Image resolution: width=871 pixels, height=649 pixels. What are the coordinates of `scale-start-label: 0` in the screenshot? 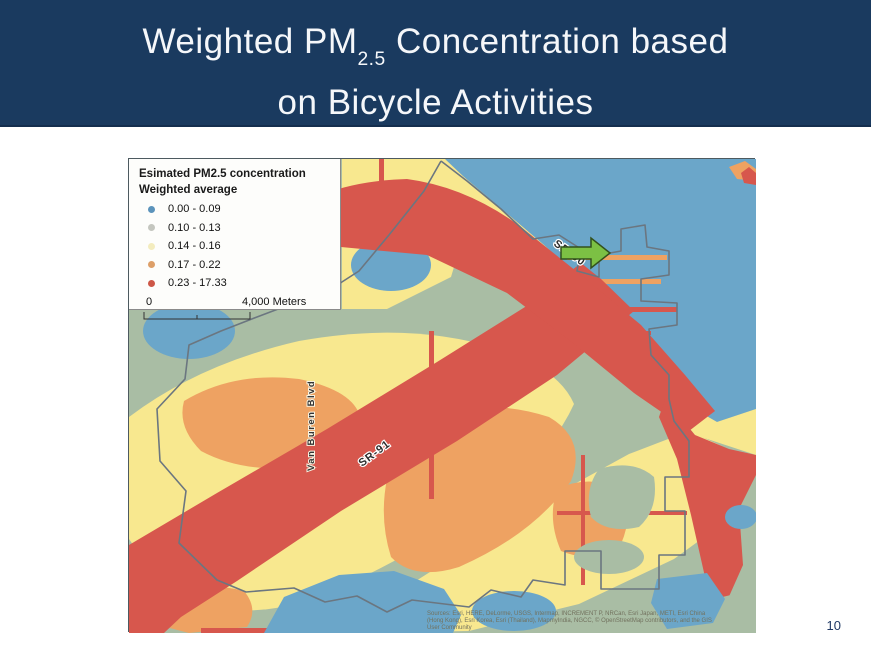 It's located at (149, 301).